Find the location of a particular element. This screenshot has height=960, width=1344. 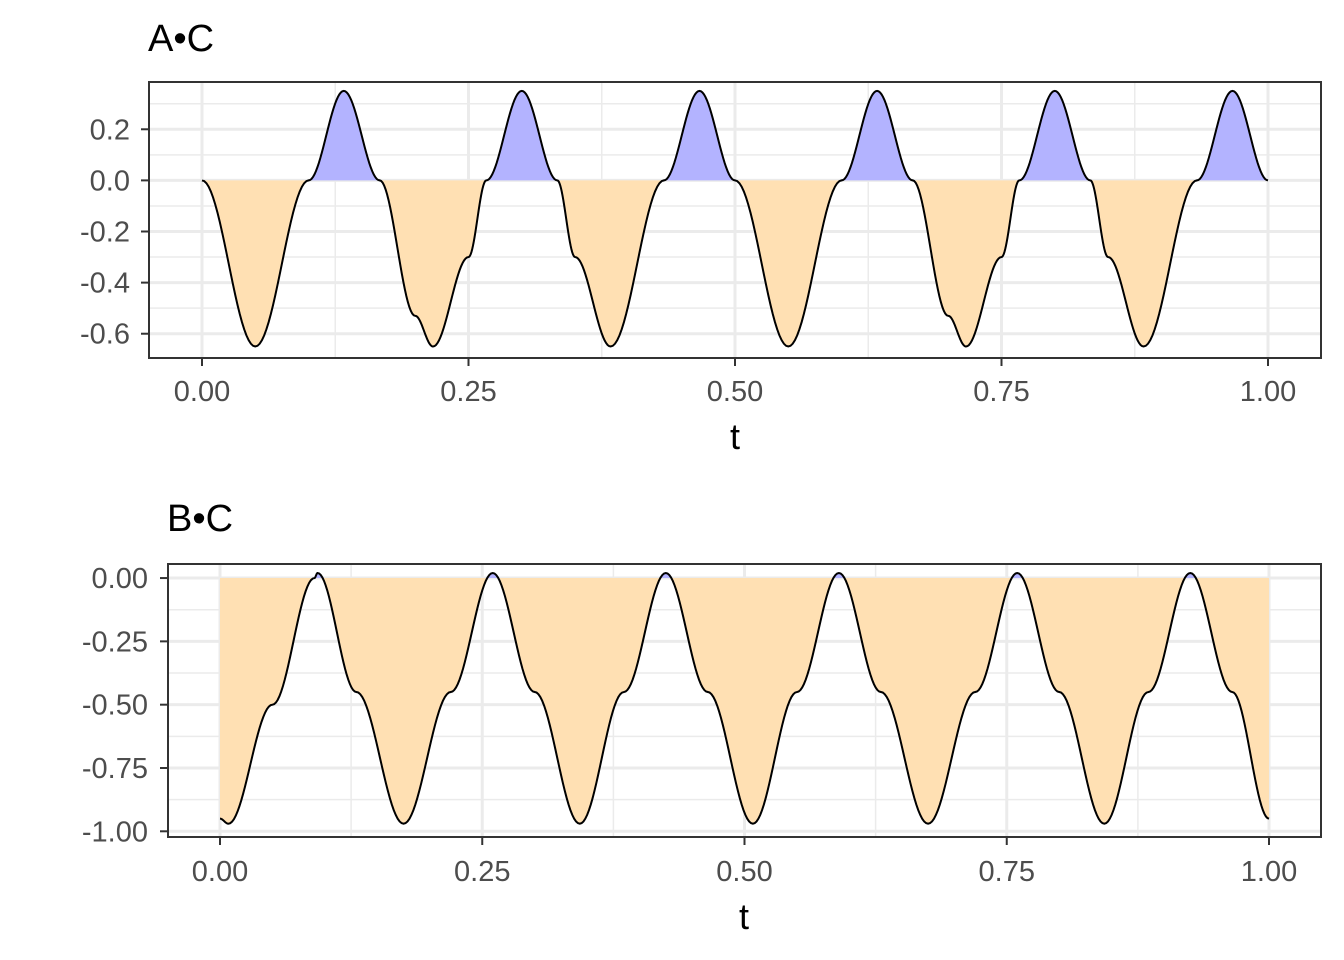

y-tick-label: -0.75 is located at coordinates (115, 769).